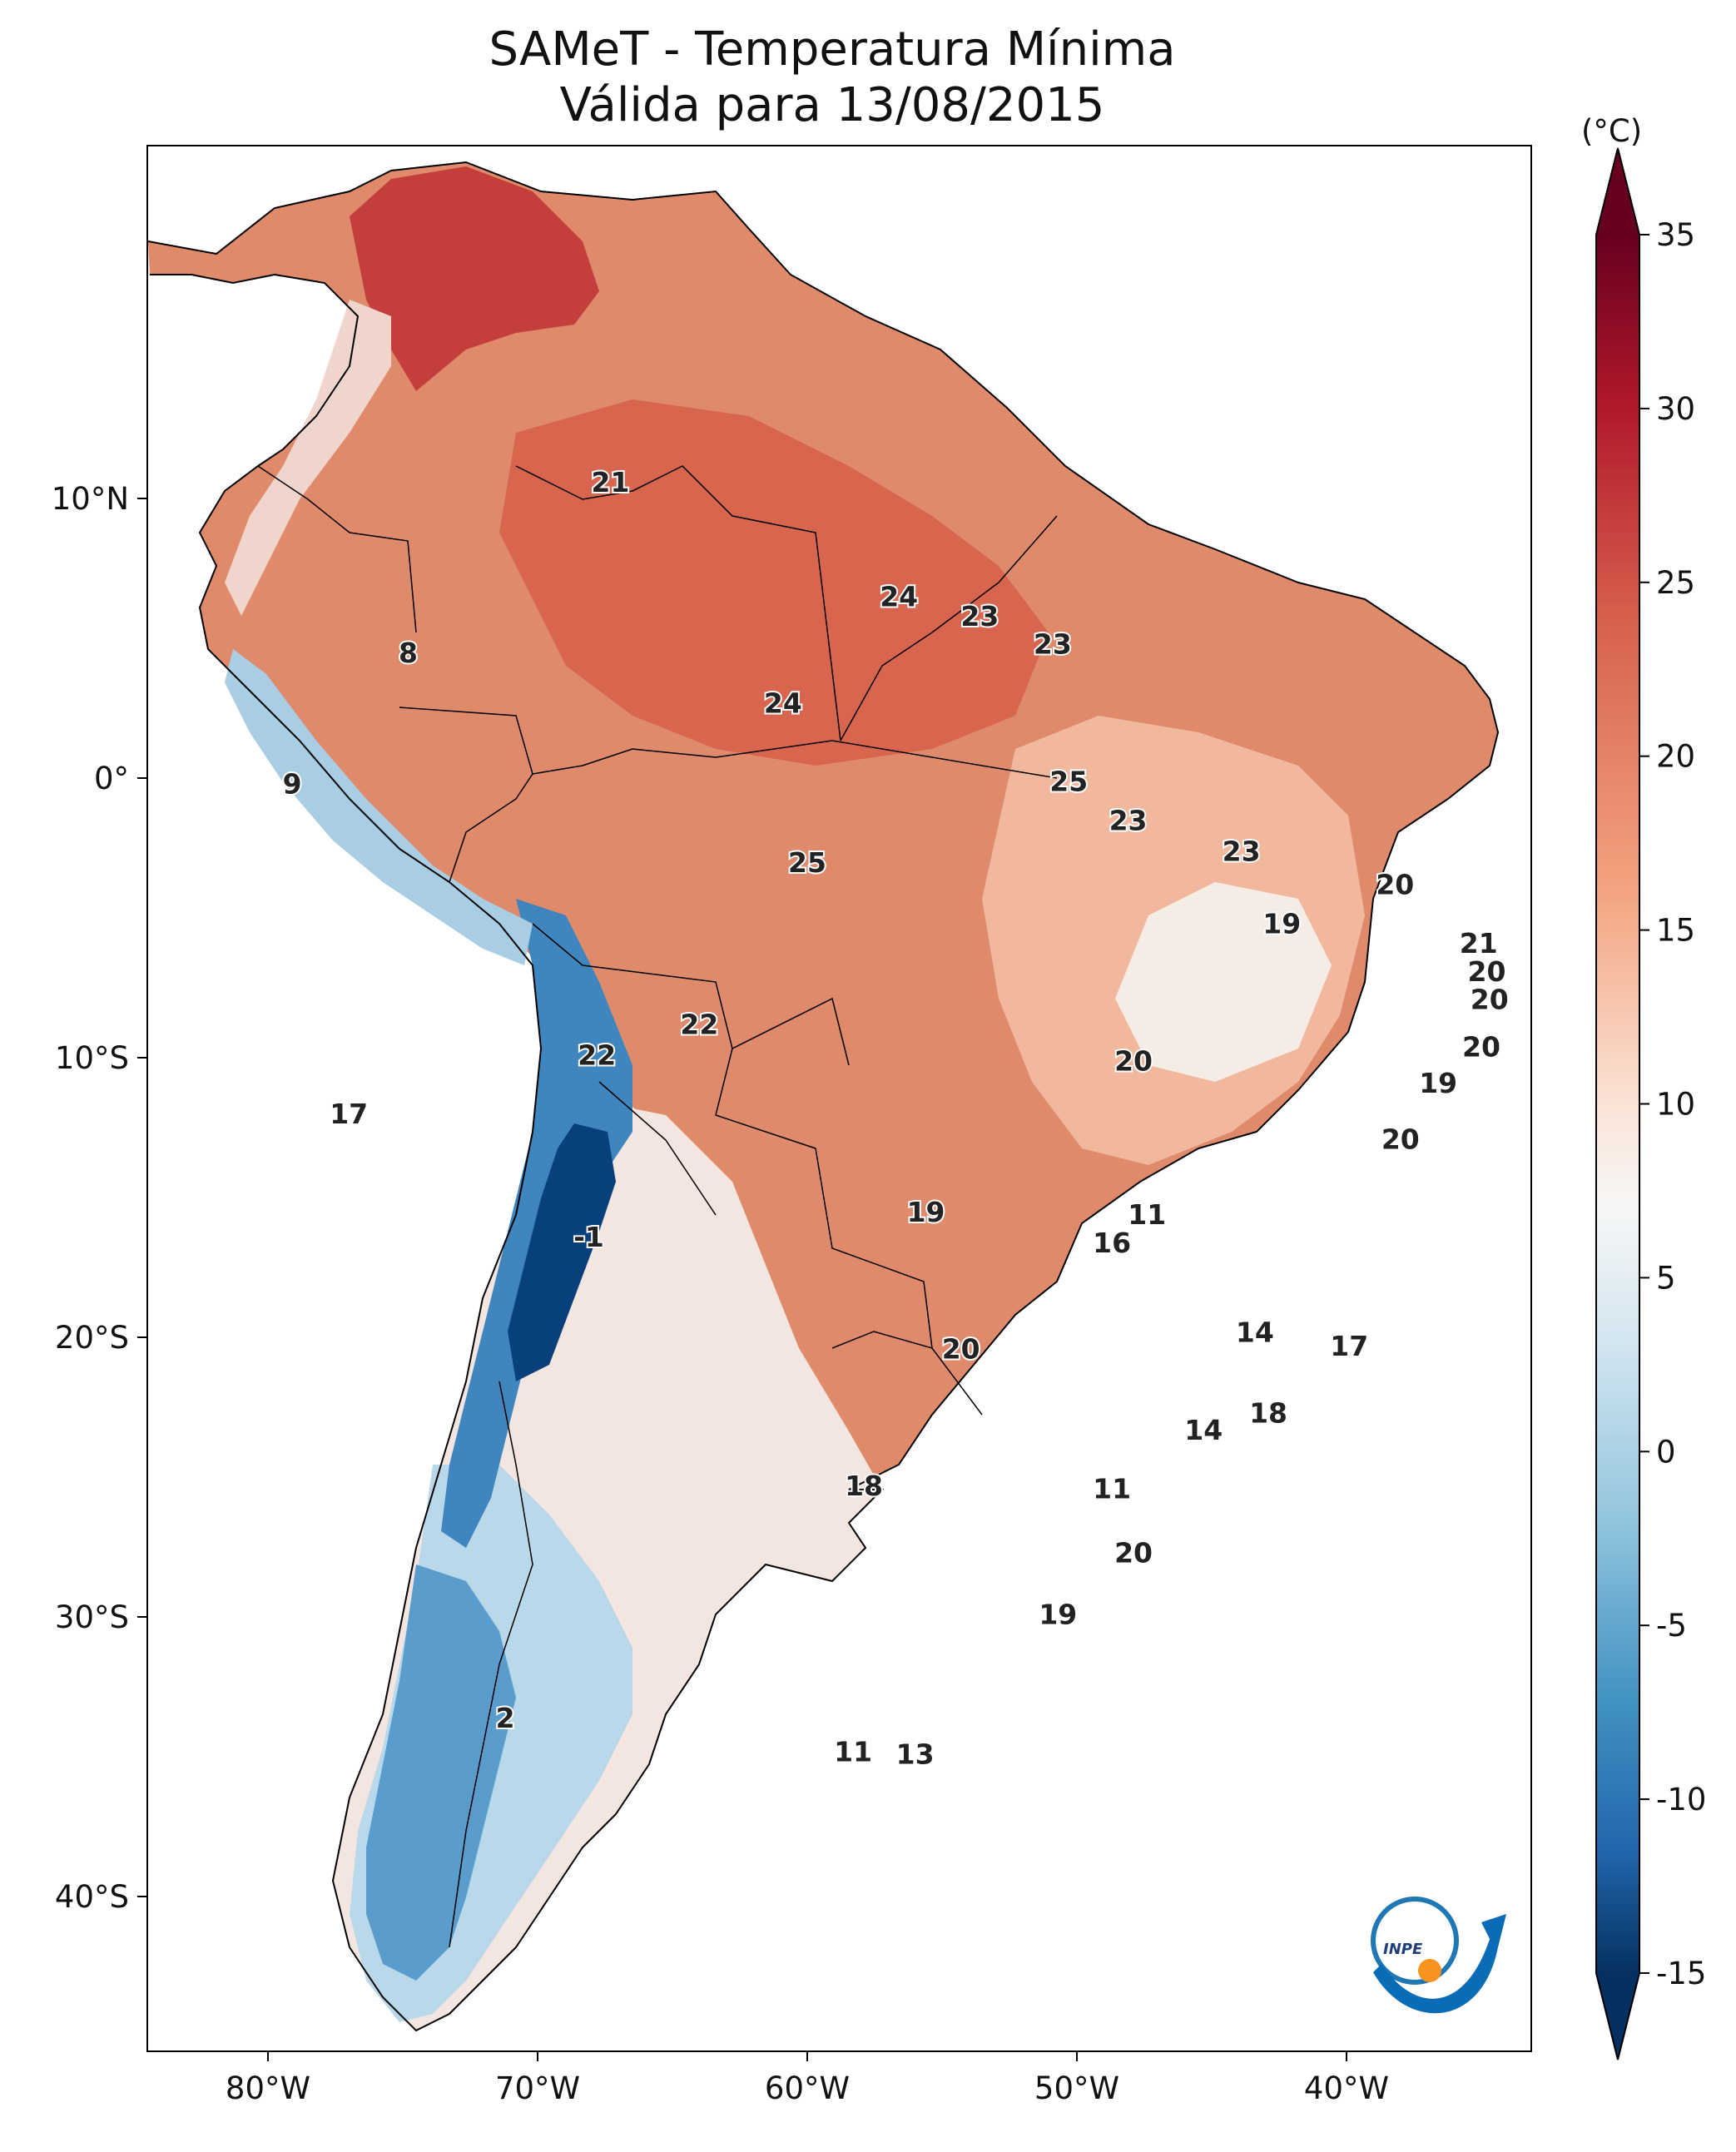 The width and height of the screenshot is (1736, 2152). Describe the element at coordinates (1076, 2088) in the screenshot. I see `lon-tick-label: 50°W` at that location.